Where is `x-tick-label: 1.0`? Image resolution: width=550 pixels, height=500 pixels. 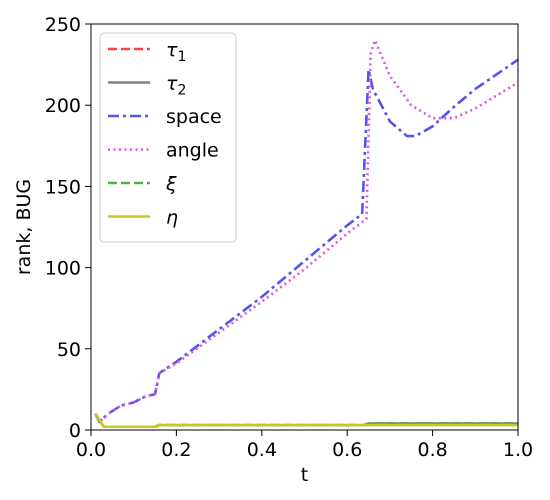 x-tick-label: 1.0 is located at coordinates (518, 450).